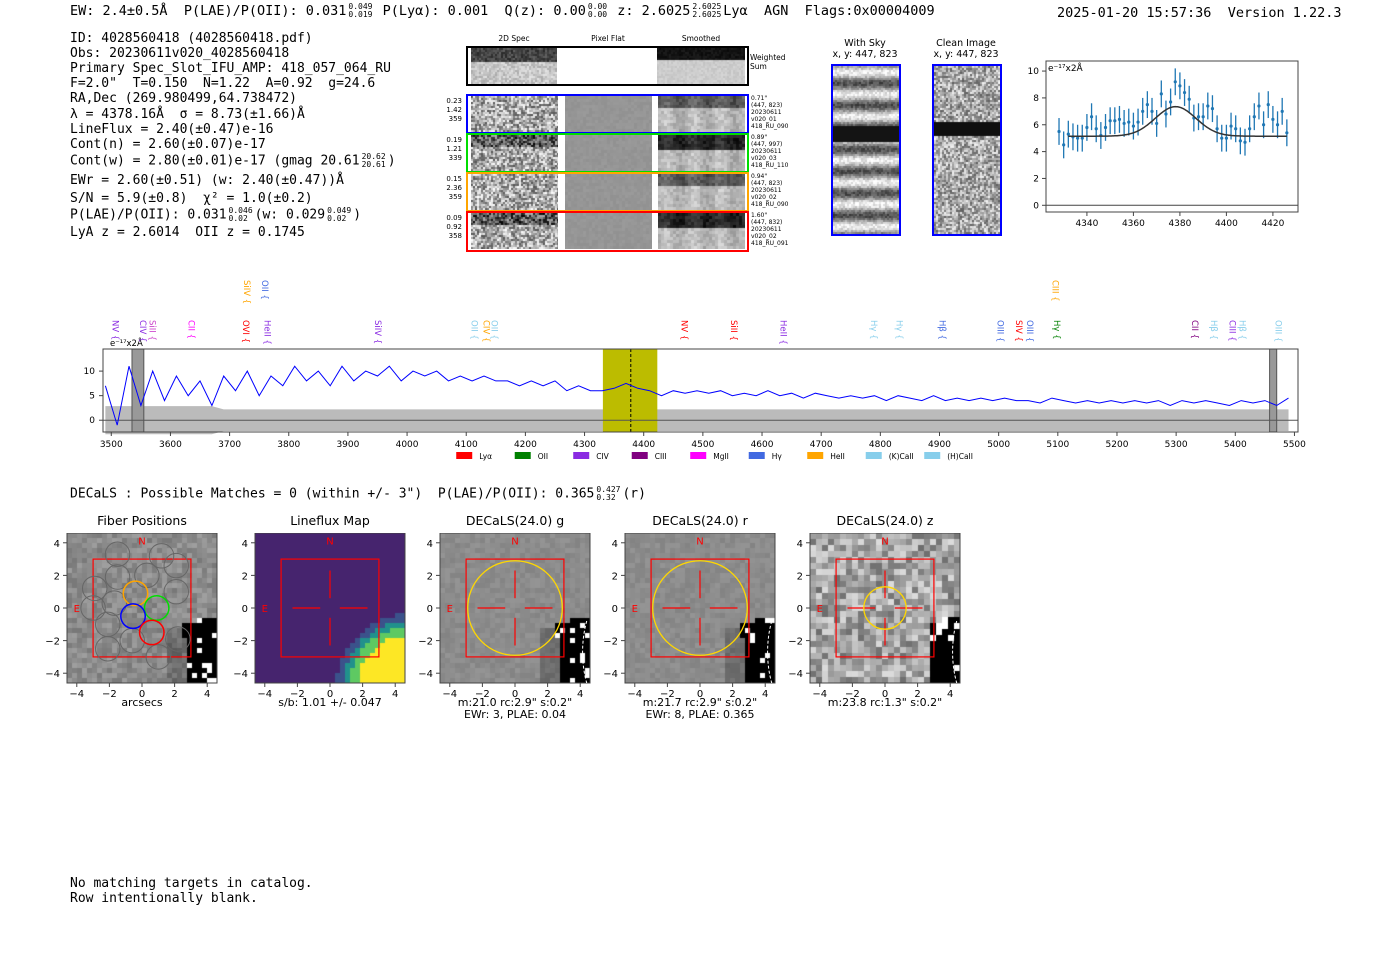  Describe the element at coordinates (776, 11) in the screenshot. I see `header-agn: AGN` at that location.